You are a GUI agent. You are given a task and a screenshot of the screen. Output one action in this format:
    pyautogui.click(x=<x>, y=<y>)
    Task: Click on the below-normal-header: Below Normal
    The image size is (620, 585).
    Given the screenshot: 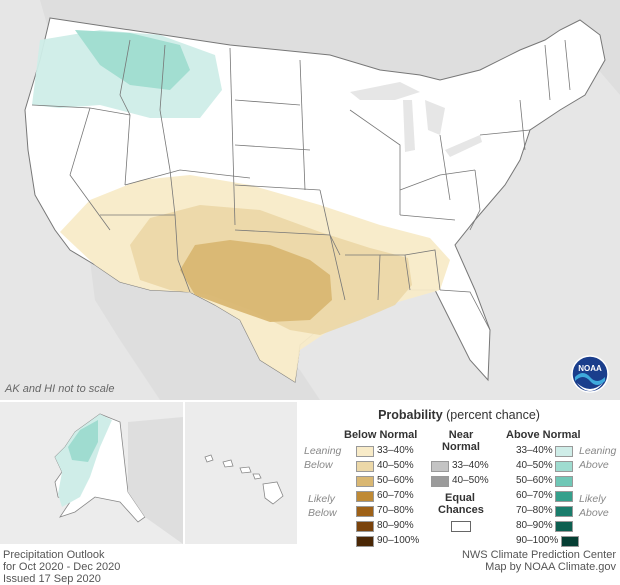 What is the action you would take?
    pyautogui.click(x=381, y=435)
    